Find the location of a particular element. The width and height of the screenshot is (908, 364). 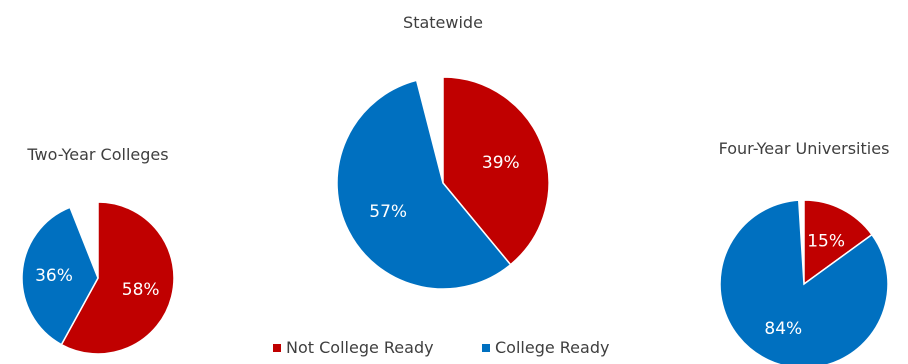

pie-group: Two-Year Colleges 58% 36% is located at coordinates (98, 250).